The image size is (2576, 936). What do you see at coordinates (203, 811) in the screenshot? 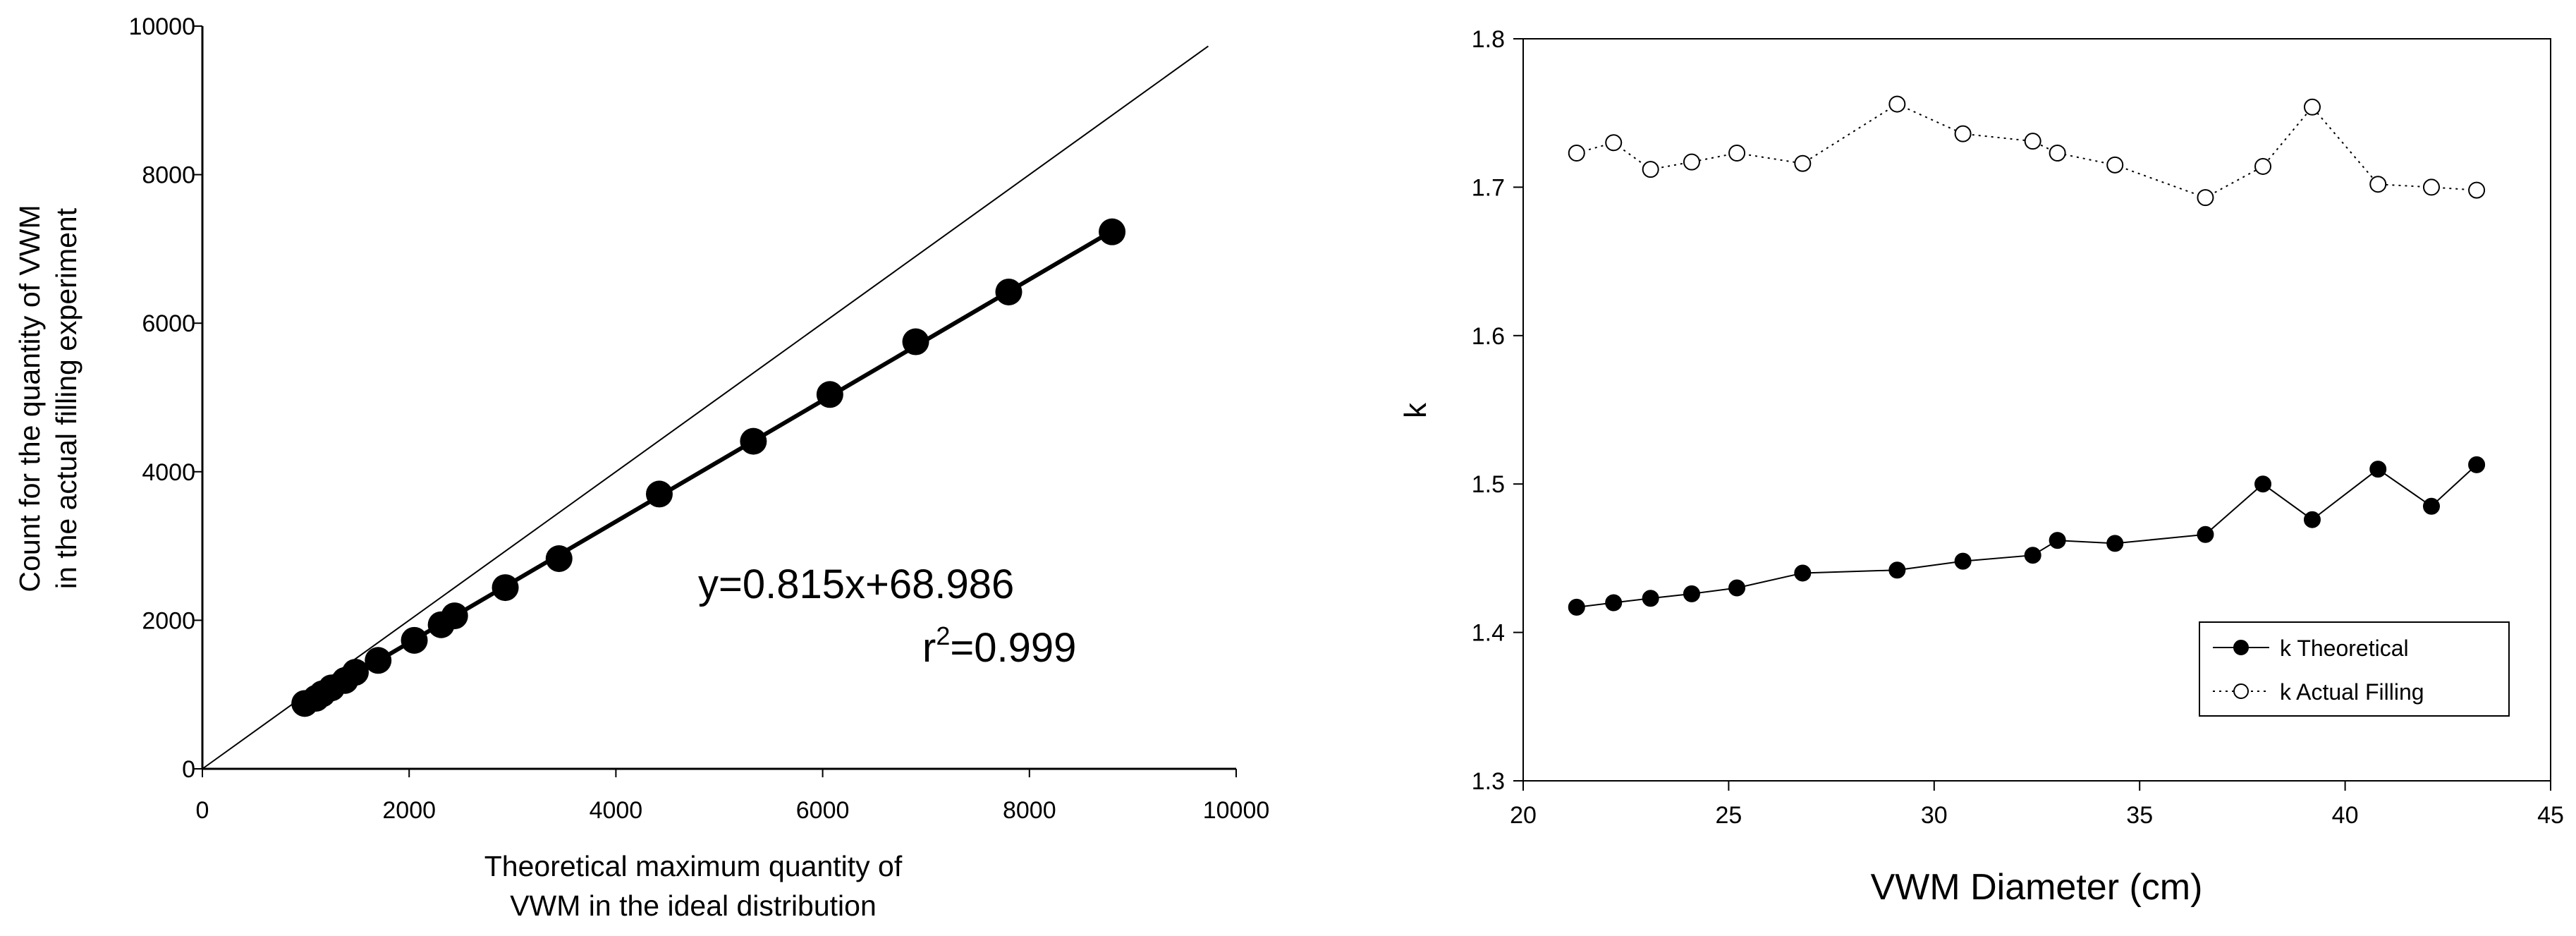
I see `left-x-tick-label: 0` at bounding box center [203, 811].